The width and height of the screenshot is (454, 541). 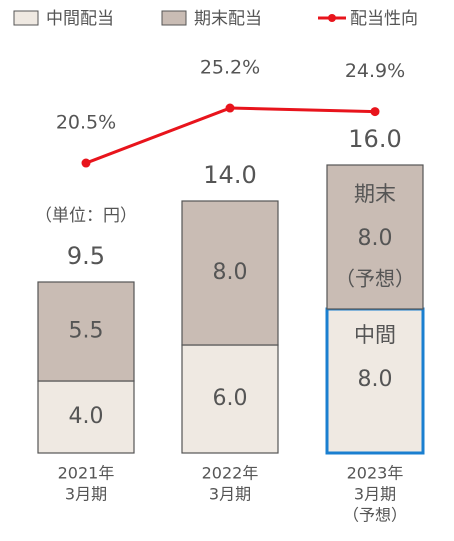 What do you see at coordinates (86, 123) in the screenshot?
I see `data-label: 20.5%` at bounding box center [86, 123].